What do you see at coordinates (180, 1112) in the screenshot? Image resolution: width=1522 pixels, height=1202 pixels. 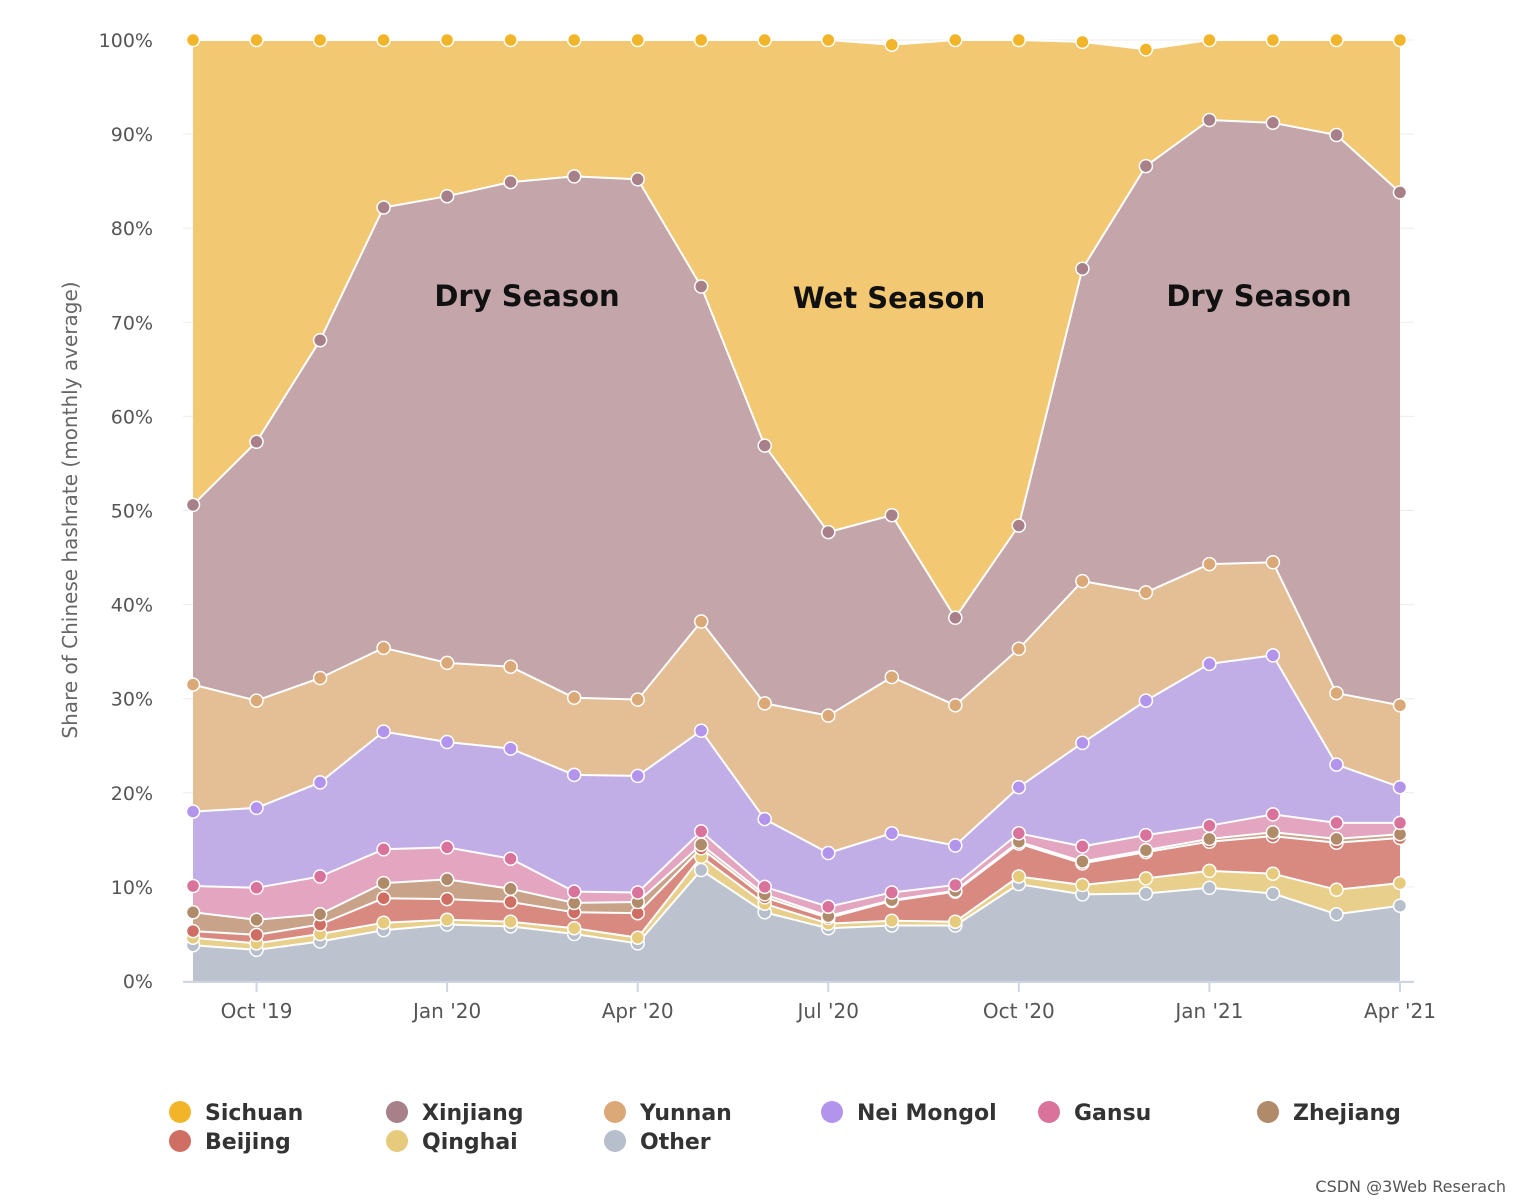 I see `legend-swatch-sichuan` at bounding box center [180, 1112].